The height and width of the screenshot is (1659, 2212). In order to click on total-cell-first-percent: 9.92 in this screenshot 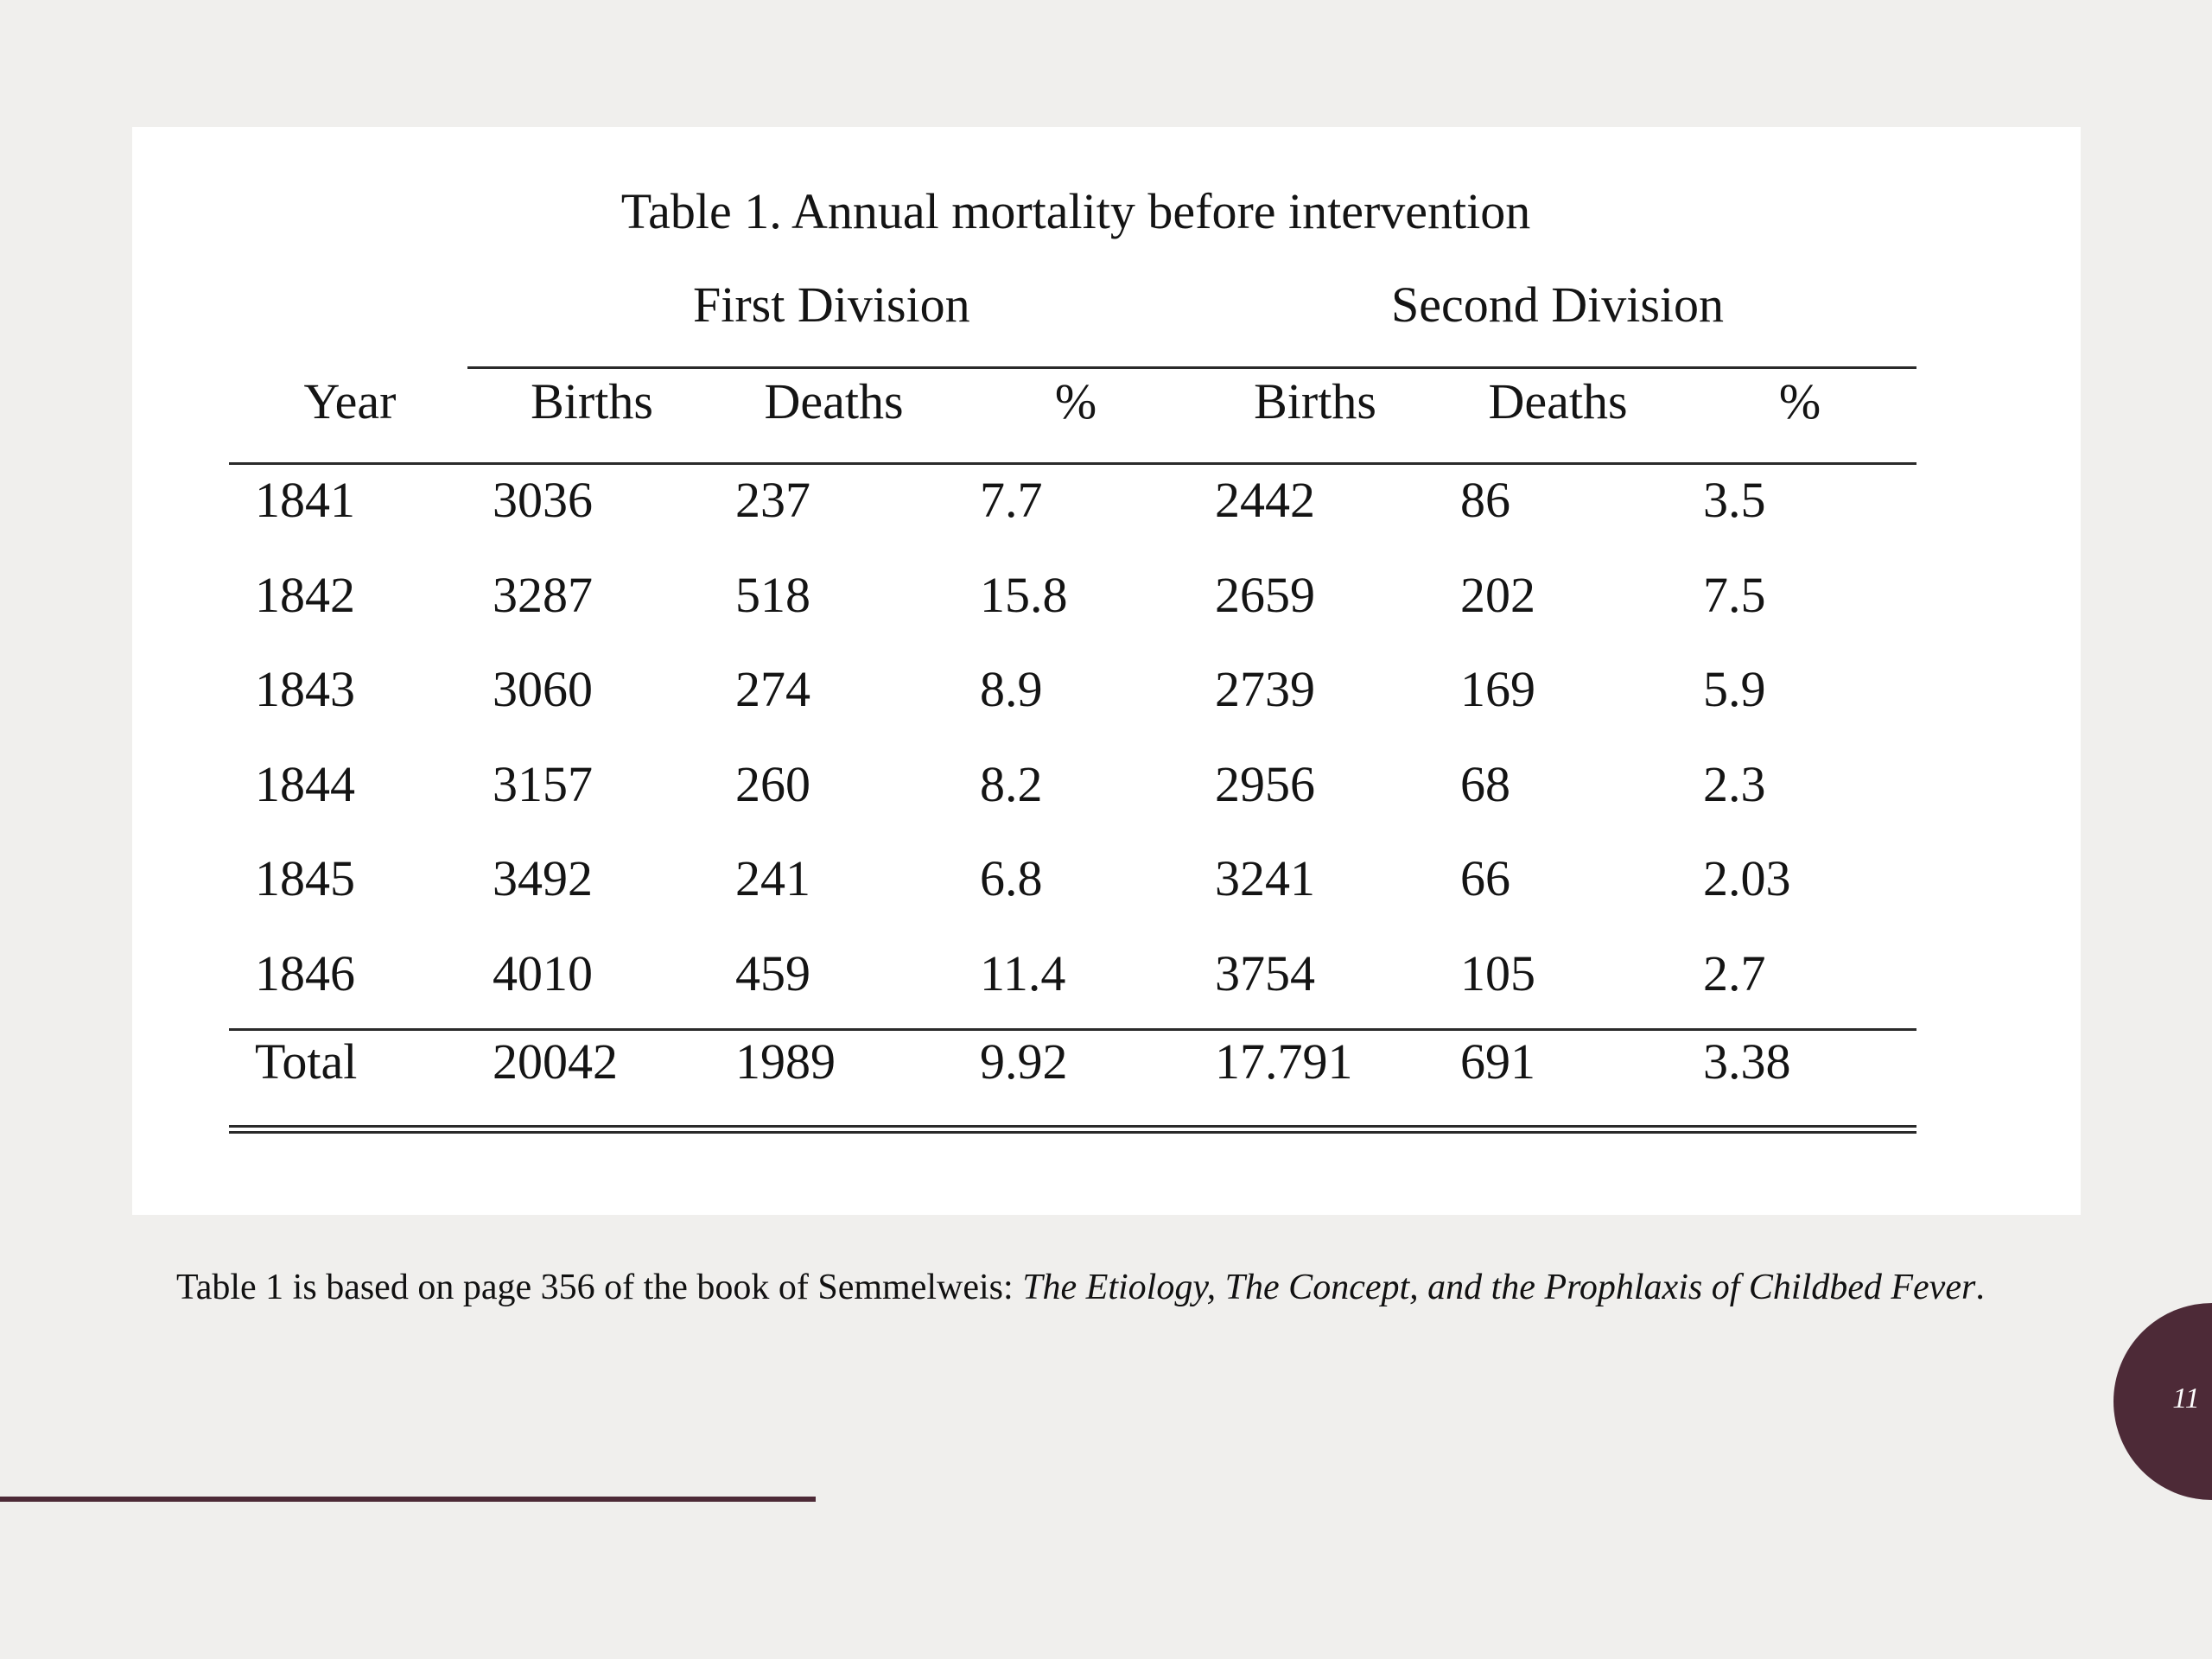, I will do `click(1024, 1061)`.